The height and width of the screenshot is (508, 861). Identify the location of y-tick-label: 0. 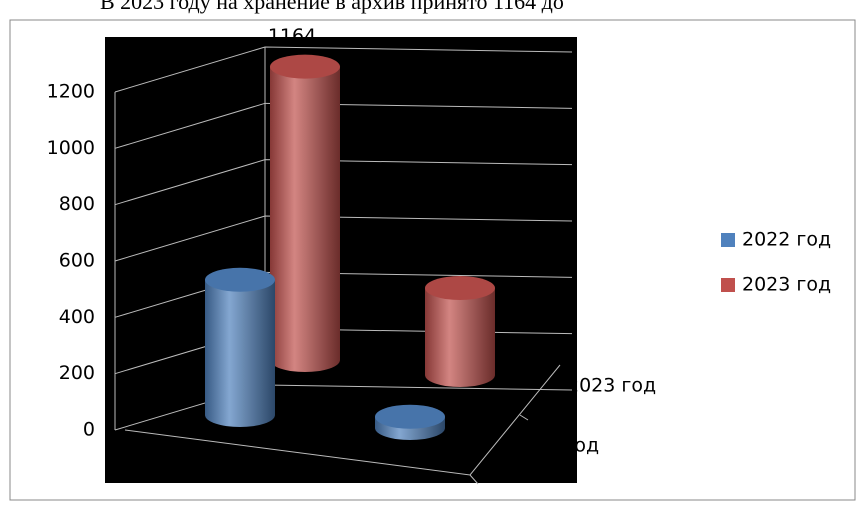
(89, 430).